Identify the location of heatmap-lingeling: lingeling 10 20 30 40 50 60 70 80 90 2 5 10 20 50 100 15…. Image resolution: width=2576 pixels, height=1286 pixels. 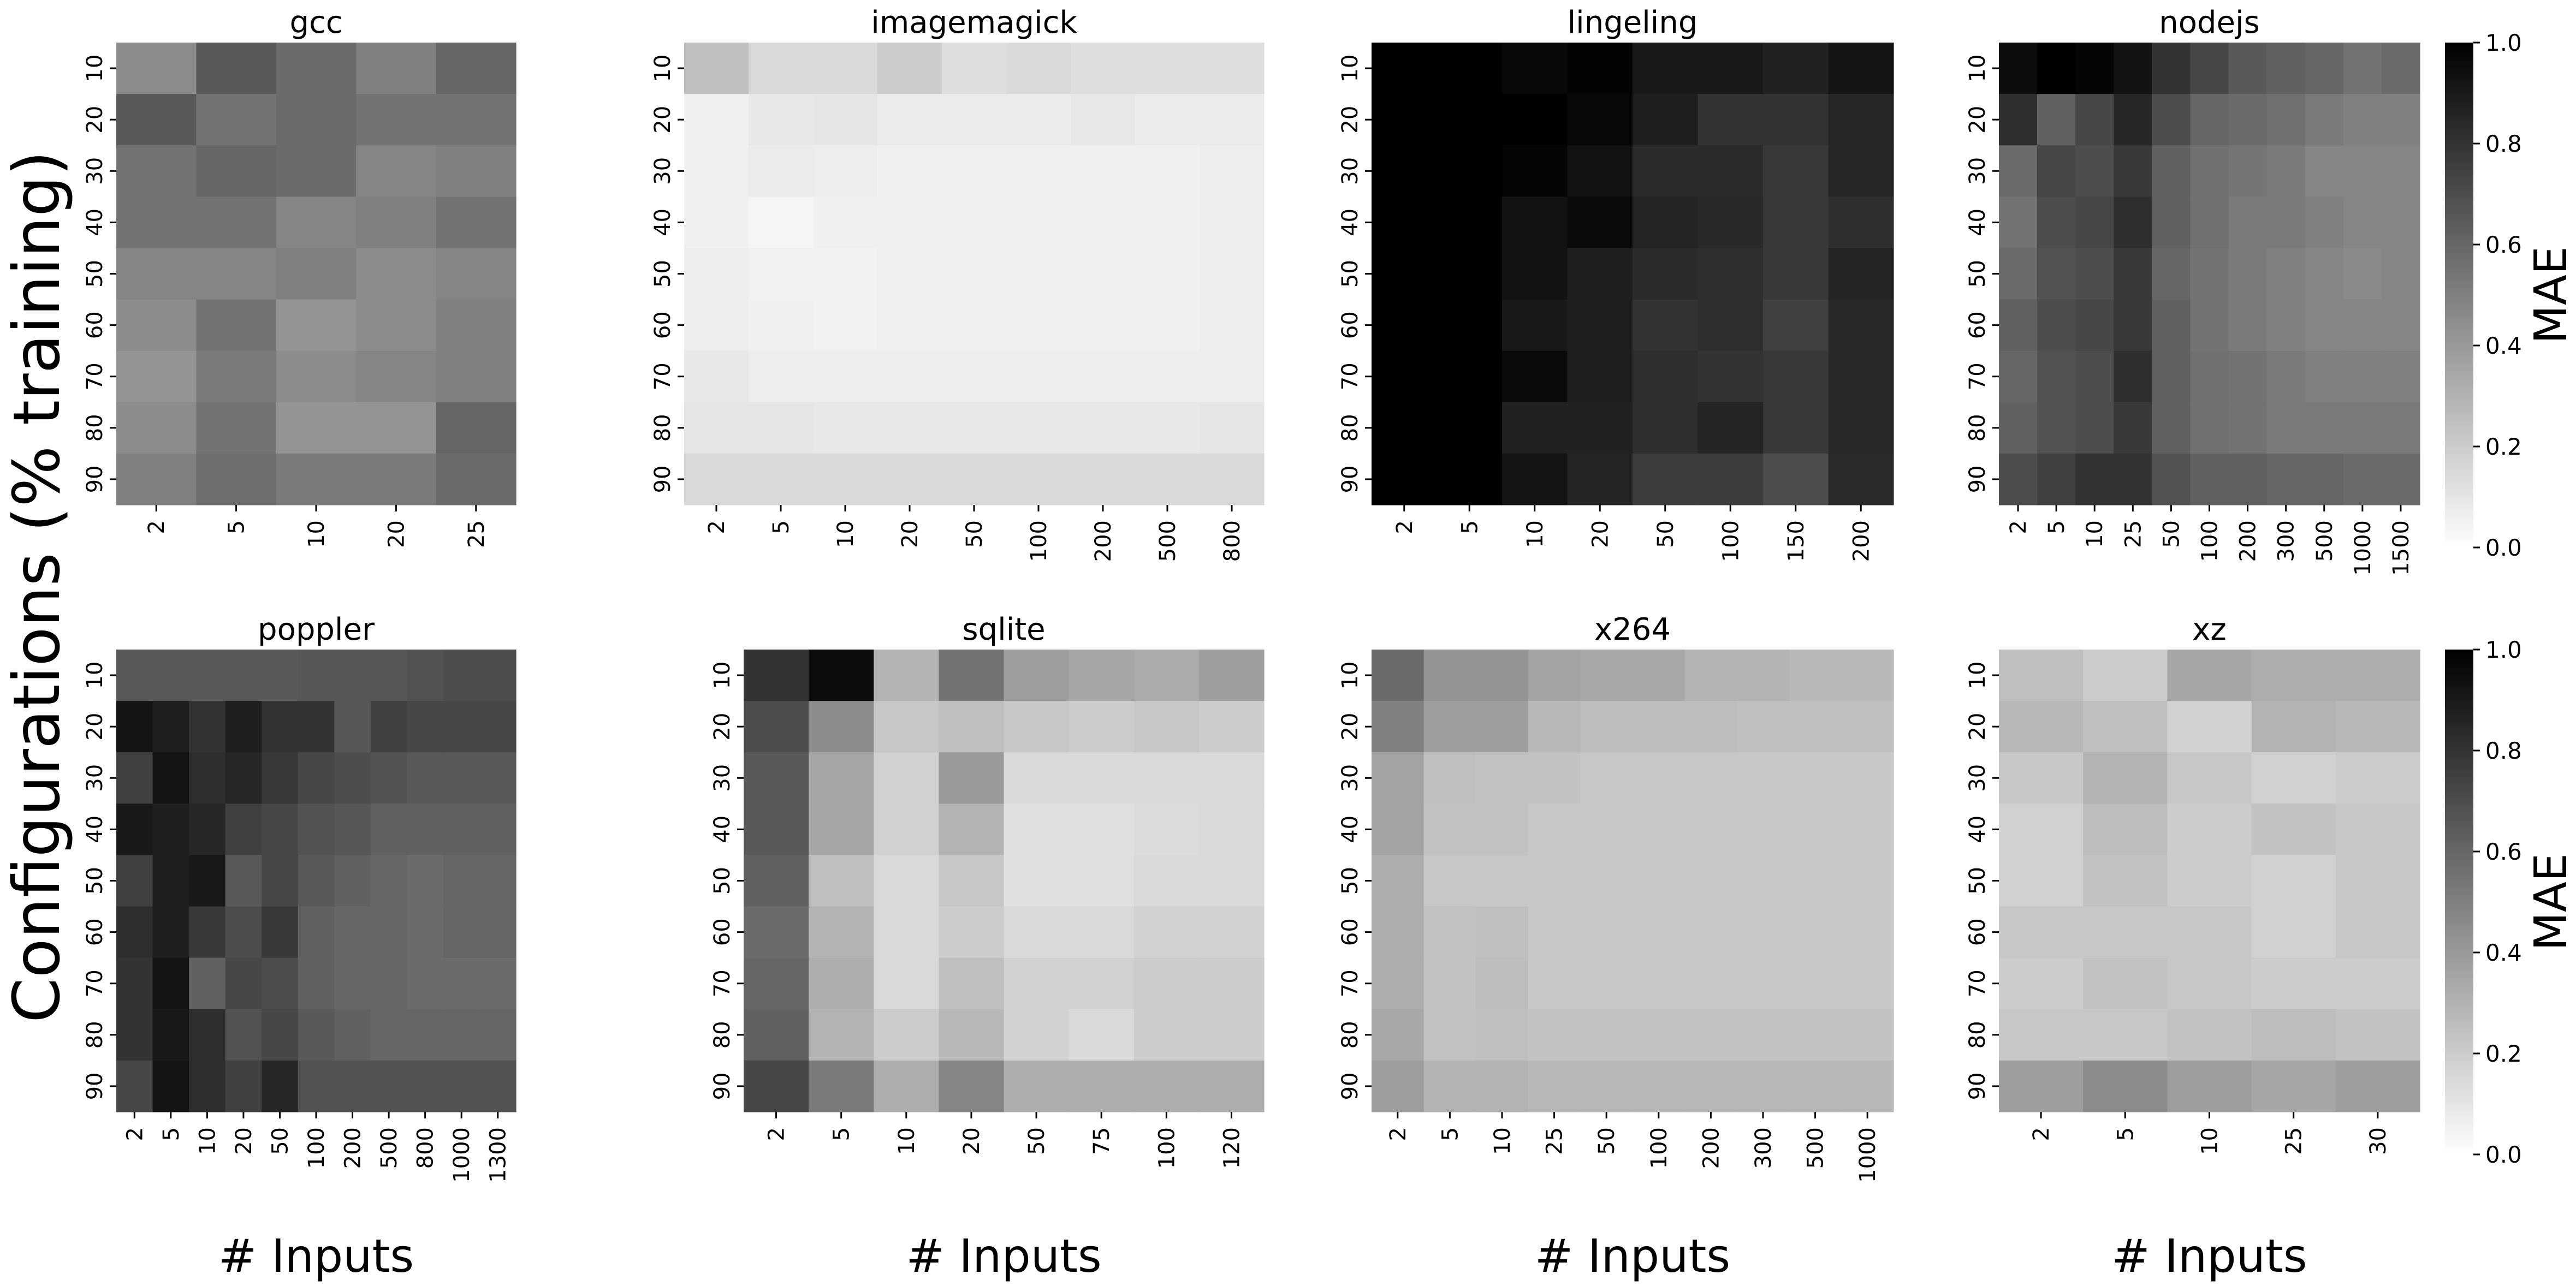
(1616, 283).